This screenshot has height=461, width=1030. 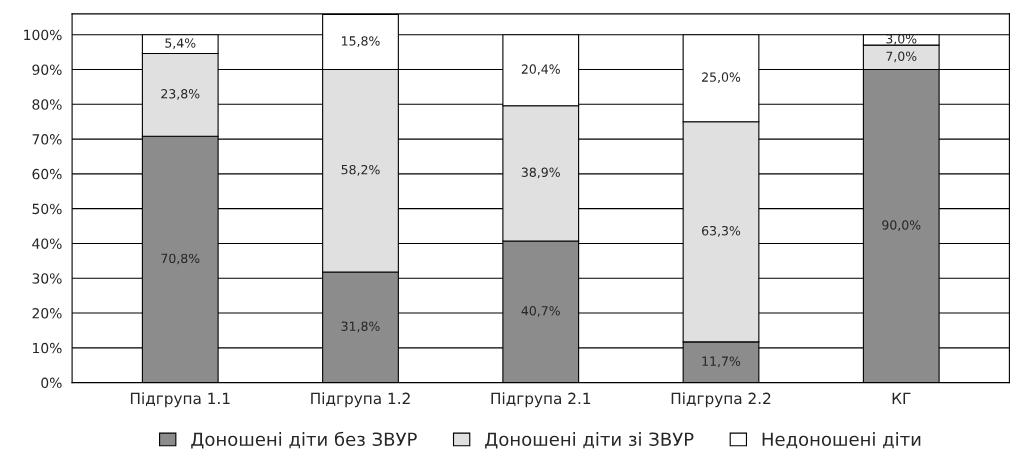 What do you see at coordinates (721, 400) in the screenshot?
I see `x-tick-label: Підгрупа 2.2` at bounding box center [721, 400].